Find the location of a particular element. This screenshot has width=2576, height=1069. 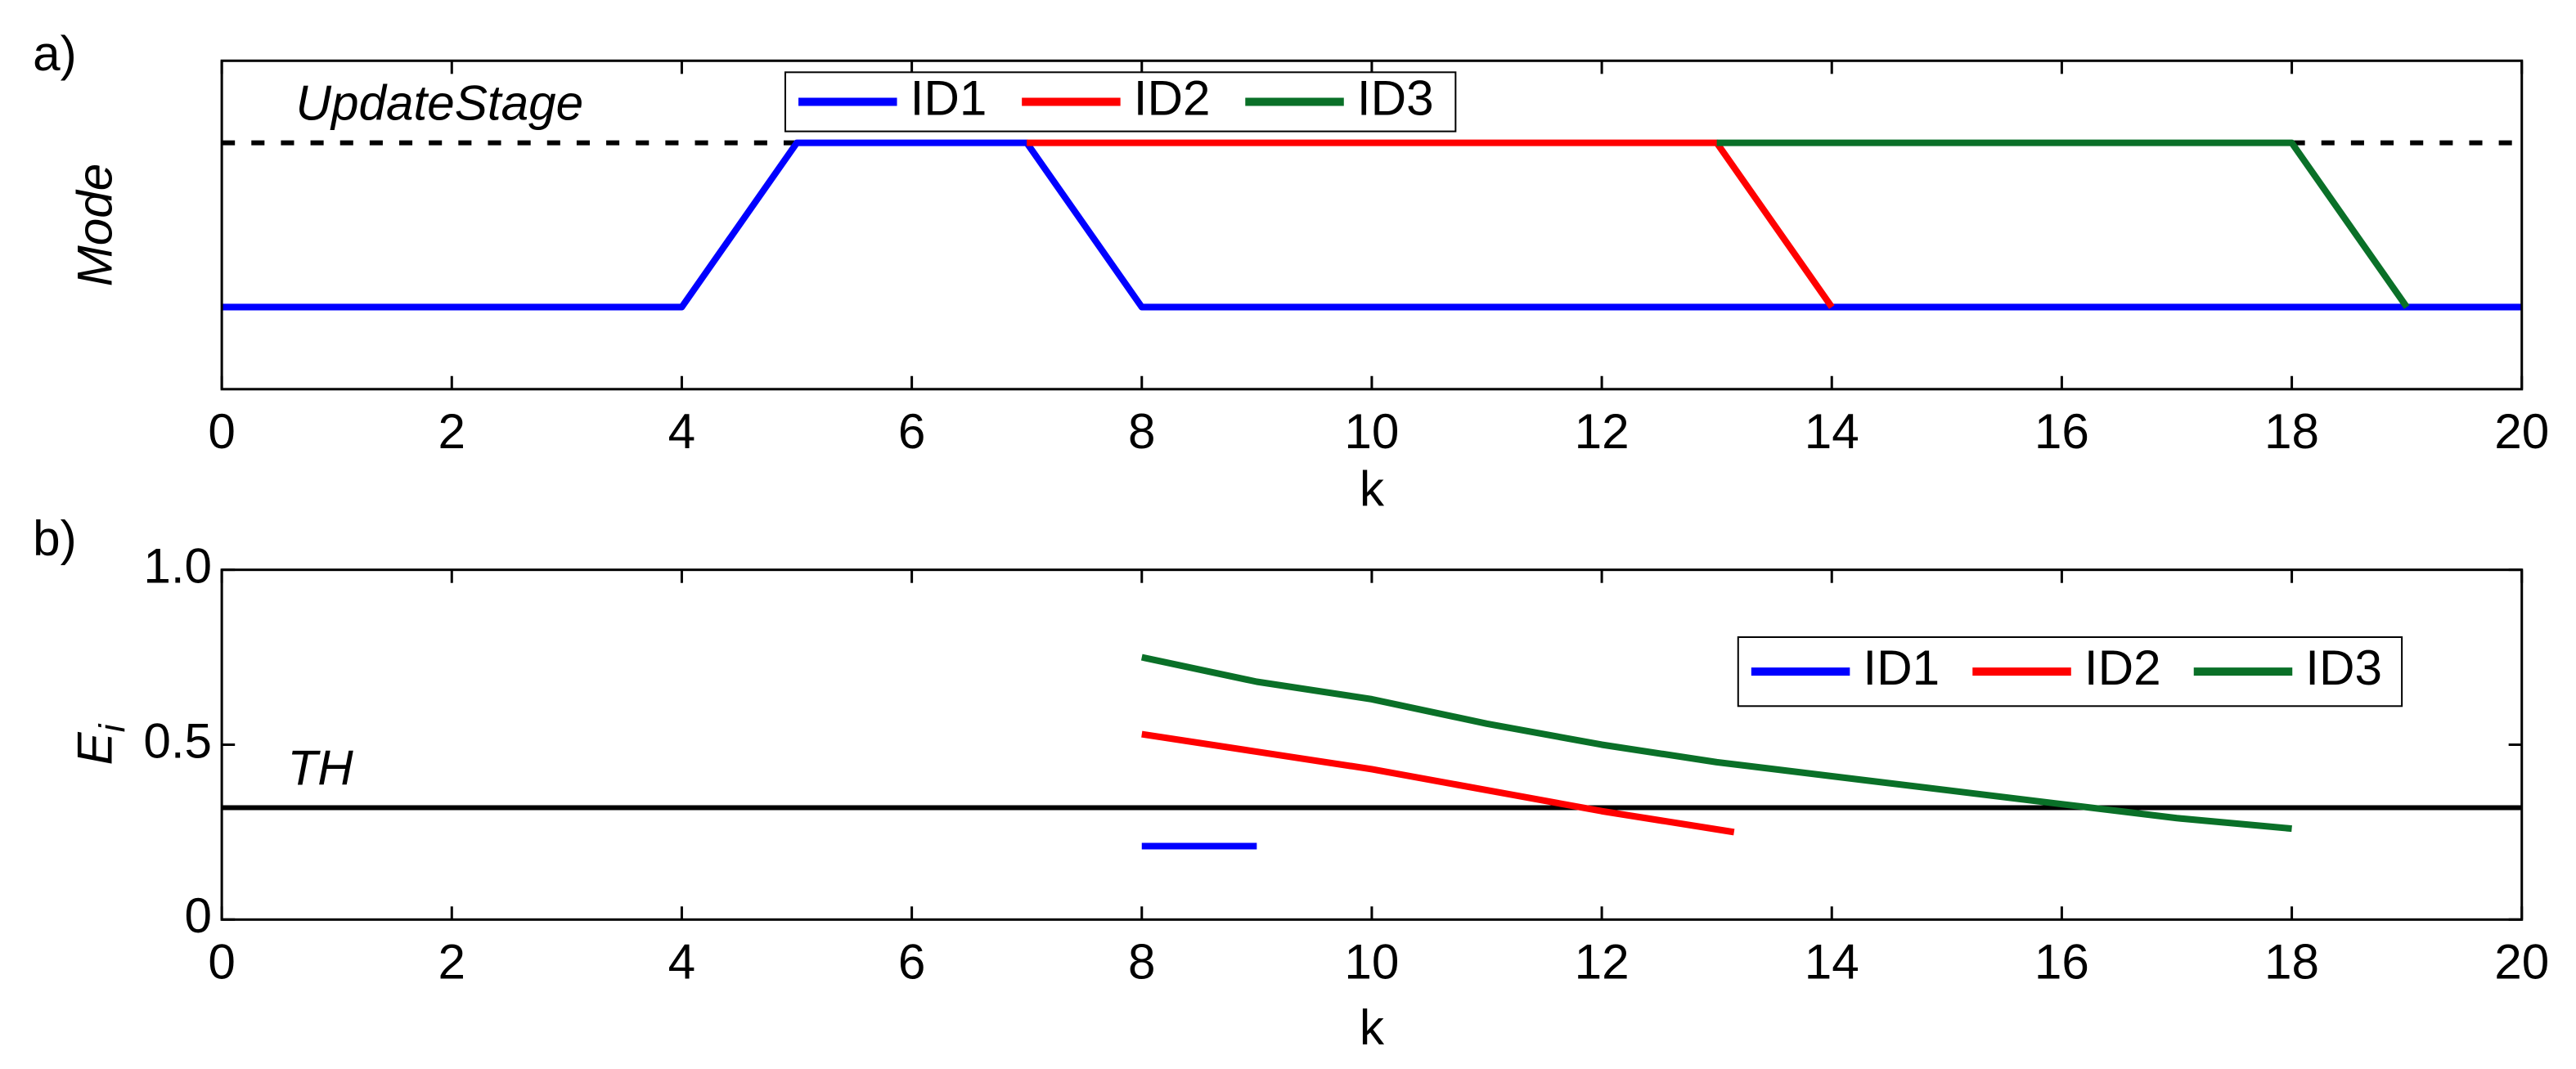

y-axis-label: Mode is located at coordinates (94, 225).